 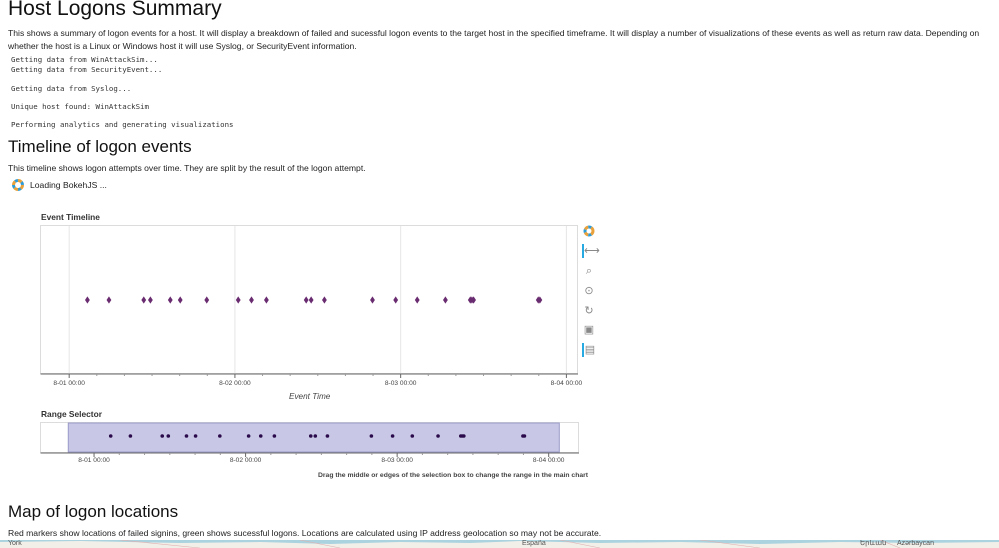 What do you see at coordinates (589, 311) in the screenshot?
I see `reset-icon: ↻` at bounding box center [589, 311].